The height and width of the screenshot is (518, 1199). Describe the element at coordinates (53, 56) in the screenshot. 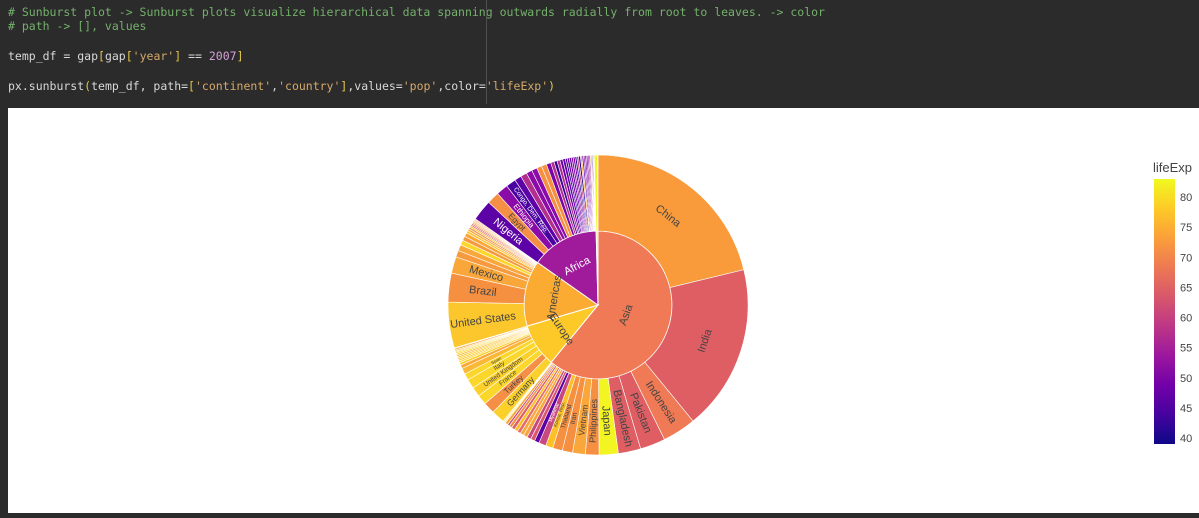

I see `code-token: temp_df = gap` at that location.